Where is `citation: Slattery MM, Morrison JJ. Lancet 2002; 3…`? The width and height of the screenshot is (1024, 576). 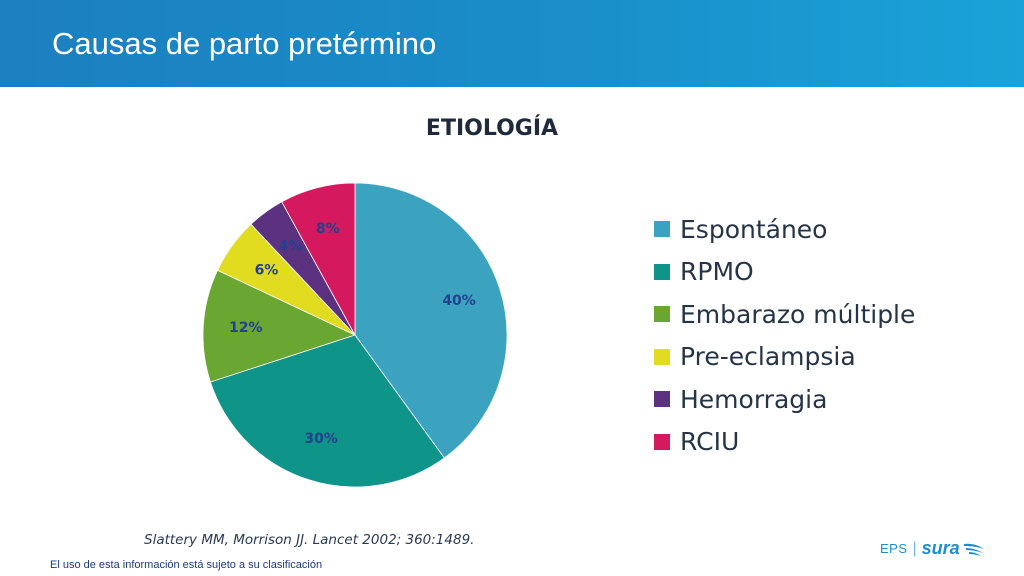 citation: Slattery MM, Morrison JJ. Lancet 2002; 3… is located at coordinates (309, 540).